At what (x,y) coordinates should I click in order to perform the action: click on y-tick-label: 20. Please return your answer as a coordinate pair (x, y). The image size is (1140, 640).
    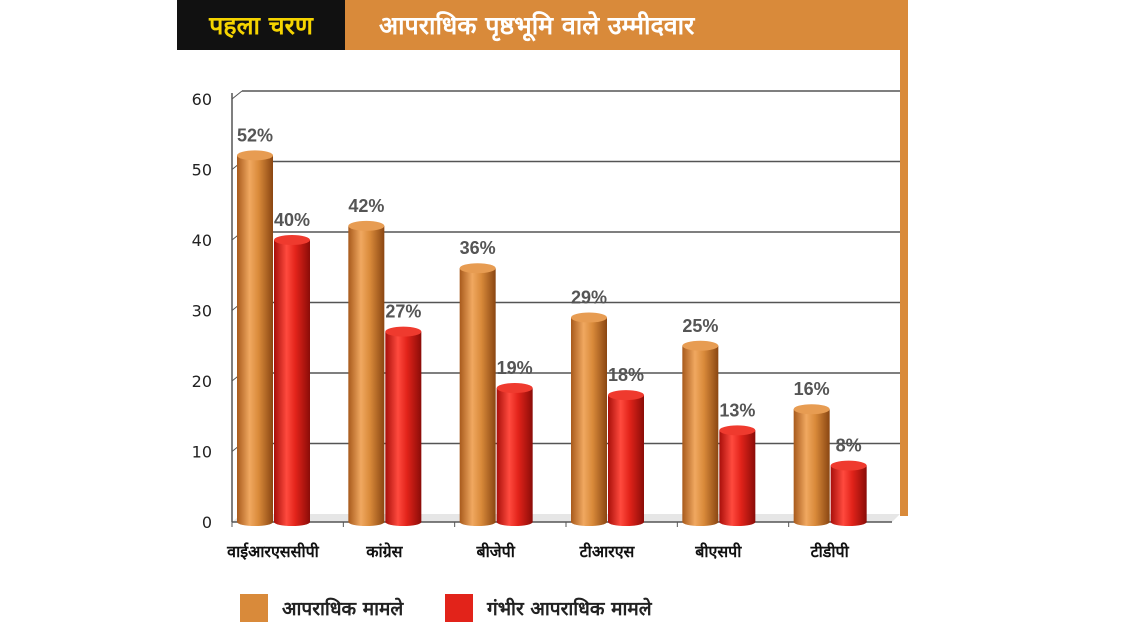
    Looking at the image, I should click on (202, 381).